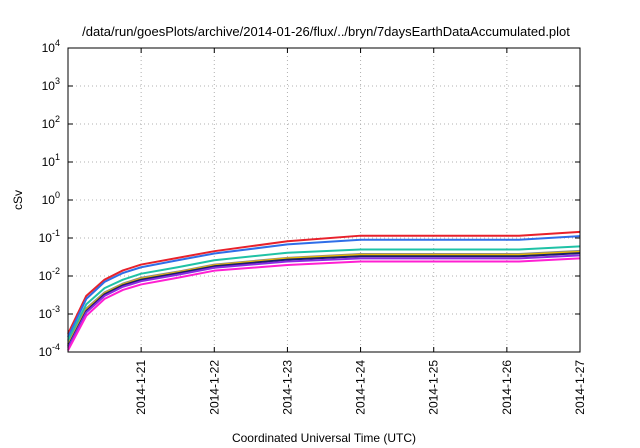 The width and height of the screenshot is (640, 448). Describe the element at coordinates (56, 347) in the screenshot. I see `y-tick-exponent: -4` at that location.